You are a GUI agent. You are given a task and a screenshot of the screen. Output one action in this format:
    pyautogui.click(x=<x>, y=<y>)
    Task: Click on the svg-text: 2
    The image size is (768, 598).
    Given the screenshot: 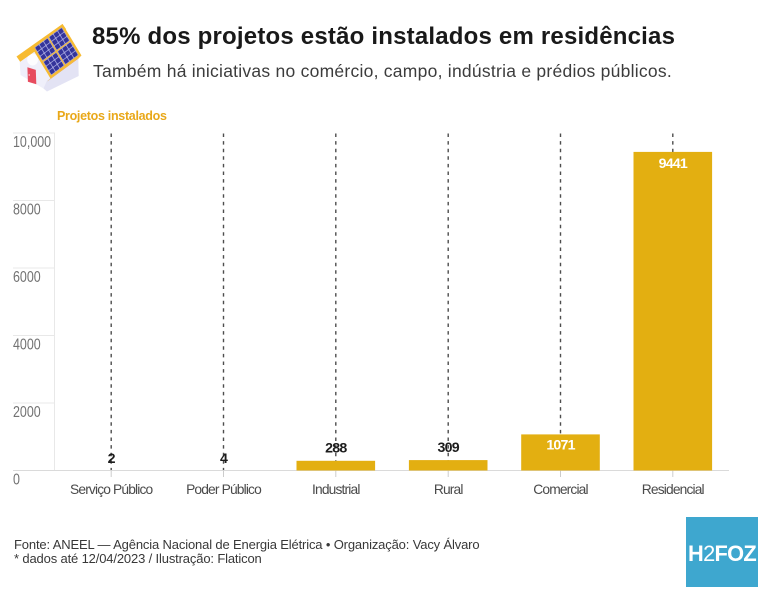 What is the action you would take?
    pyautogui.click(x=112, y=459)
    